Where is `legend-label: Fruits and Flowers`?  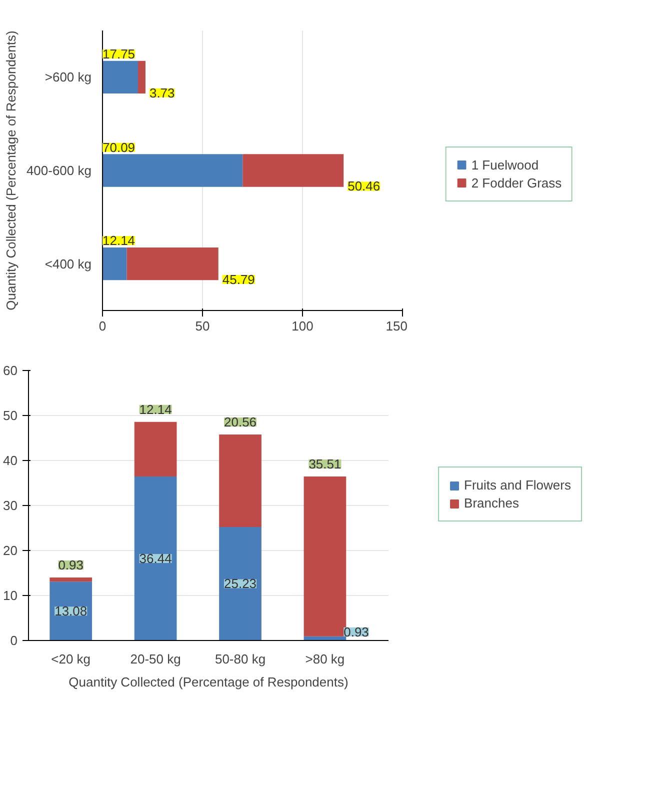 legend-label: Fruits and Flowers is located at coordinates (517, 485).